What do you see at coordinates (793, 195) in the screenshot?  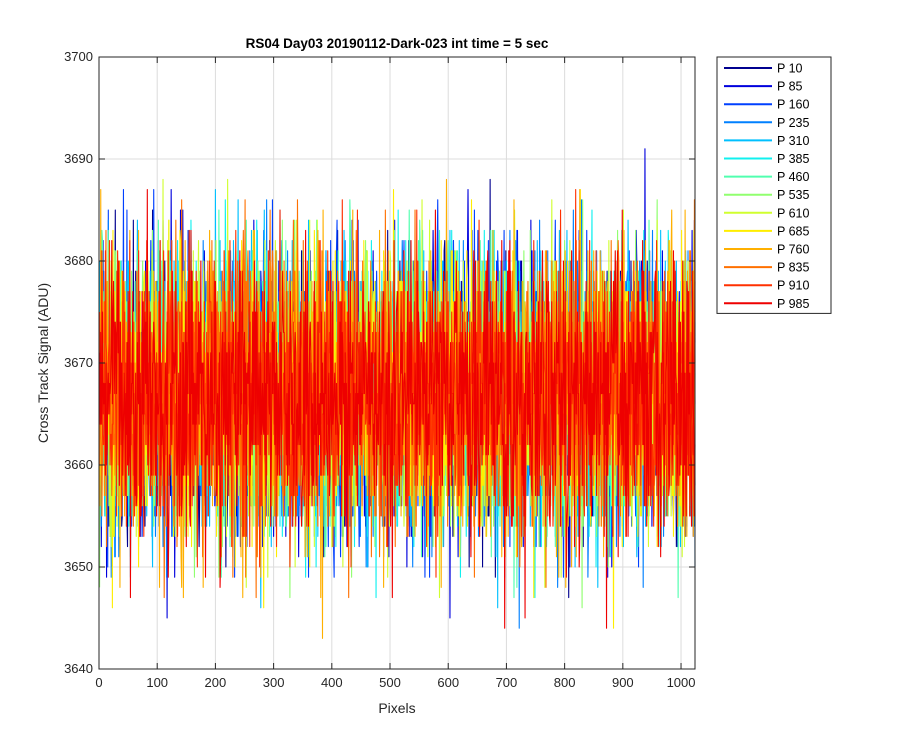 I see `legend-entry-label: P 535` at bounding box center [793, 195].